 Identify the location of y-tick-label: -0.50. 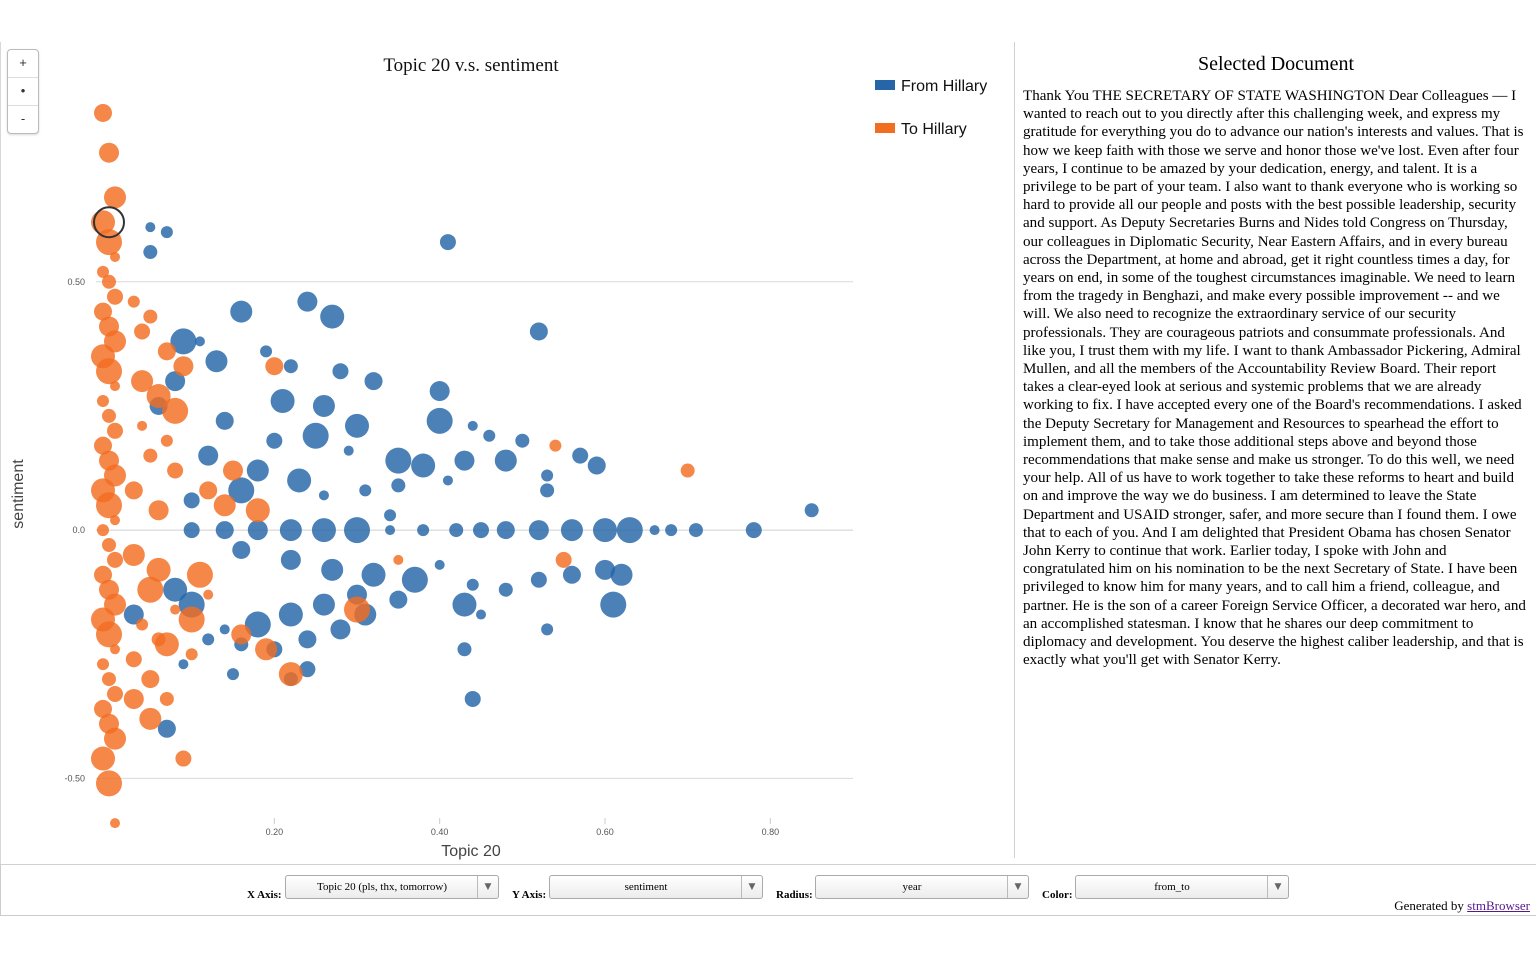
(74, 778).